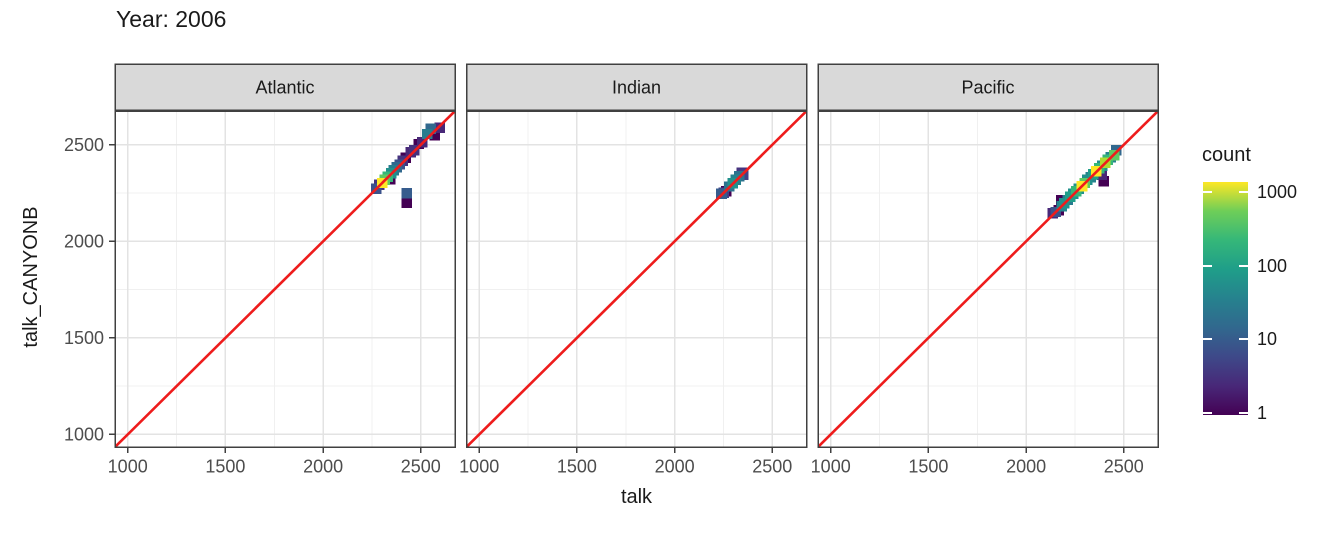  I want to click on facet-strip-label: Indian, so click(636, 87).